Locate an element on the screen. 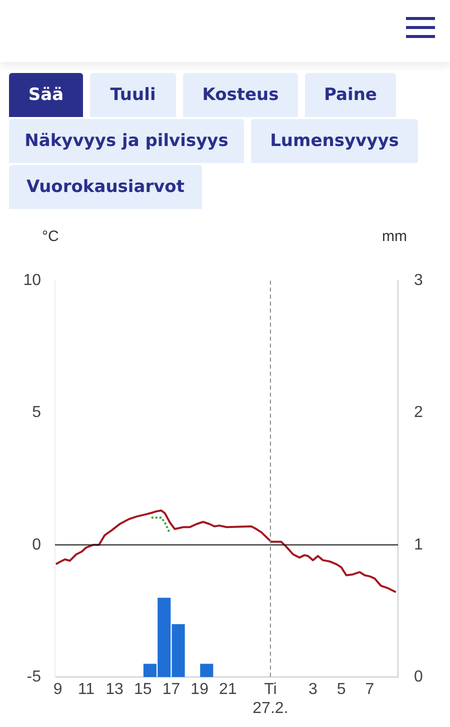  text: Kosteus is located at coordinates (240, 95).